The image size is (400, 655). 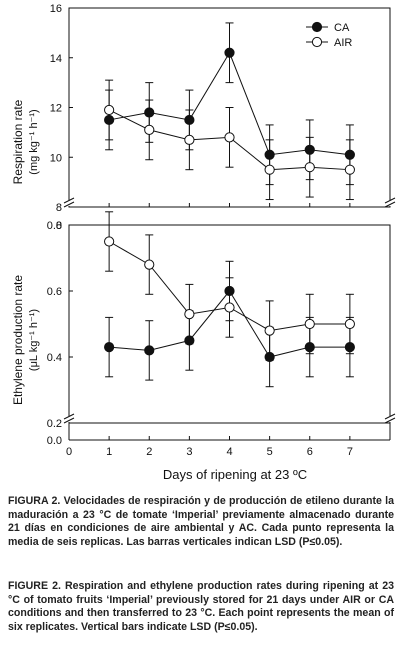 I want to click on respiration-ylabel: Respiration rate, so click(x=18, y=141).